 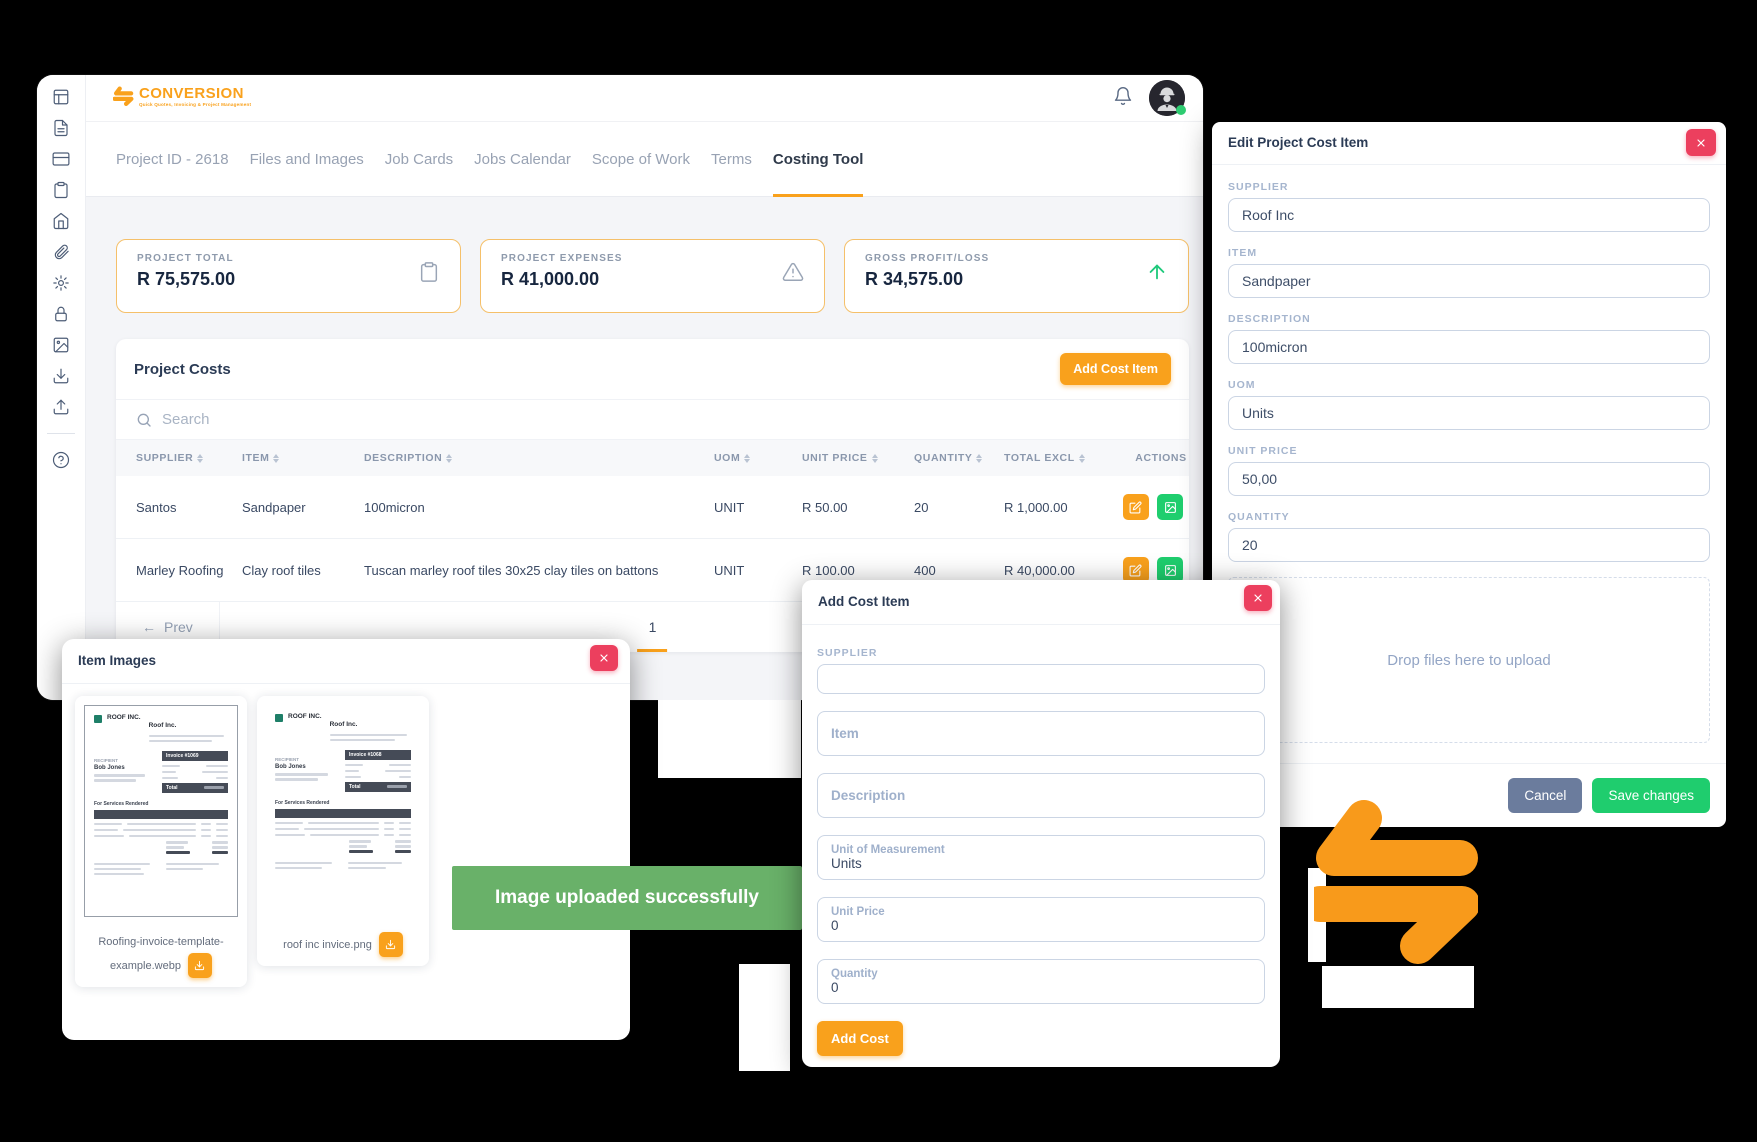 What do you see at coordinates (121, 803) in the screenshot?
I see `invoice-section-label: For Services Rendered` at bounding box center [121, 803].